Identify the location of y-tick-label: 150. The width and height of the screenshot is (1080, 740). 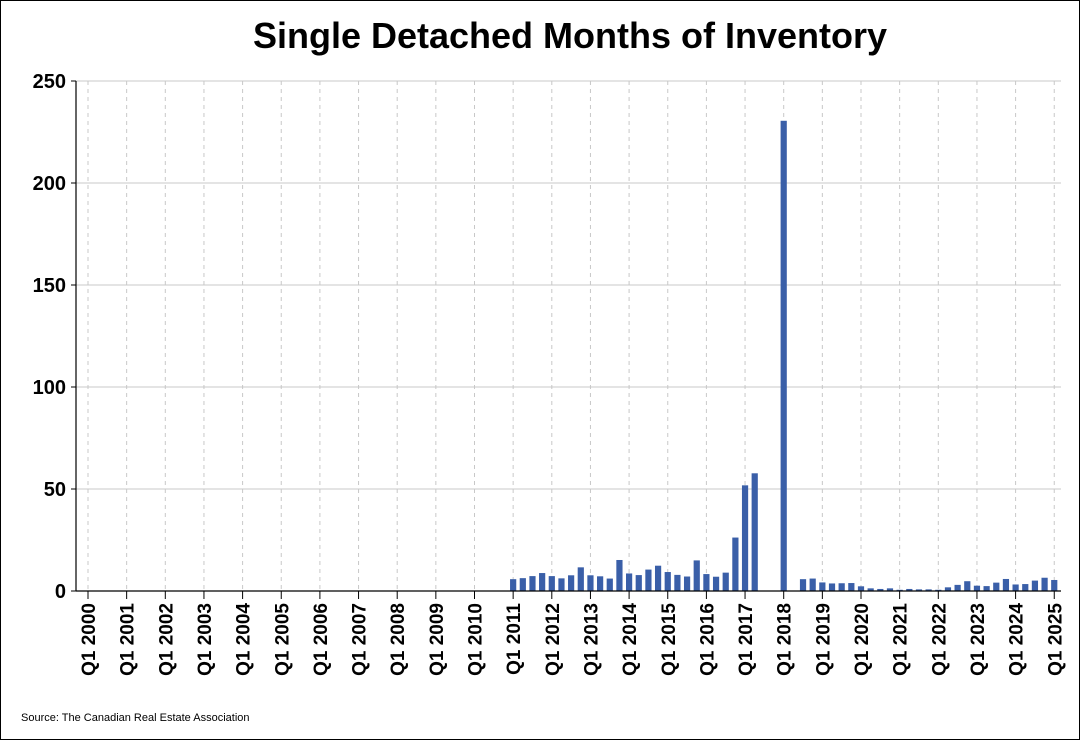
(49, 286).